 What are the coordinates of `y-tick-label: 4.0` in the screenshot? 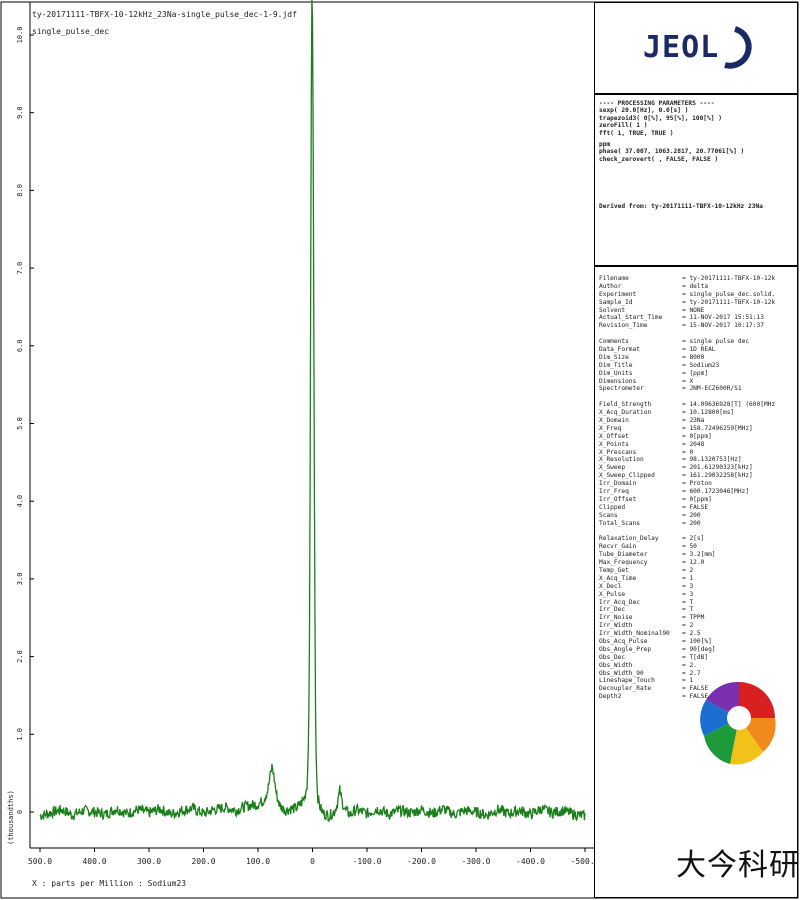 It's located at (20, 501).